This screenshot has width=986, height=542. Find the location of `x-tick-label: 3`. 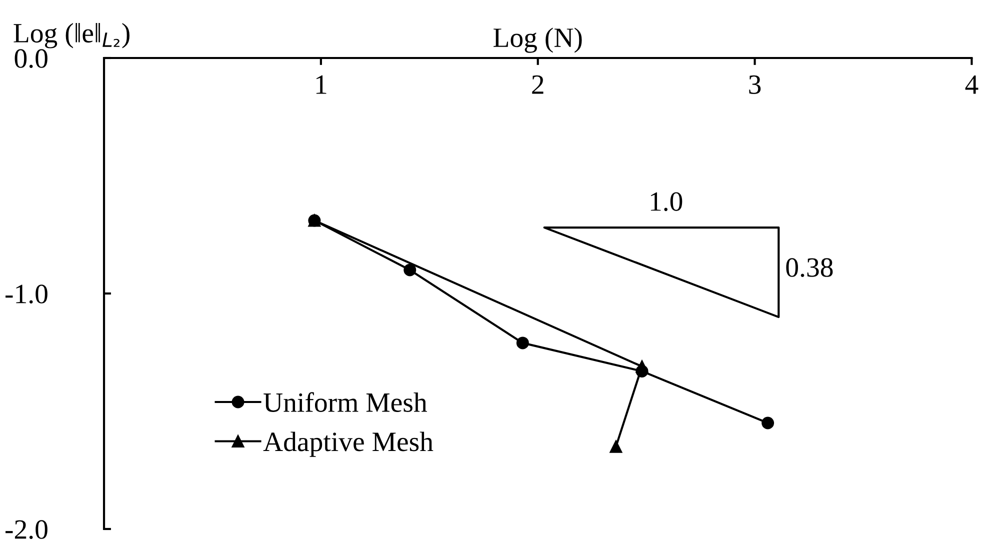

x-tick-label: 3 is located at coordinates (755, 84).